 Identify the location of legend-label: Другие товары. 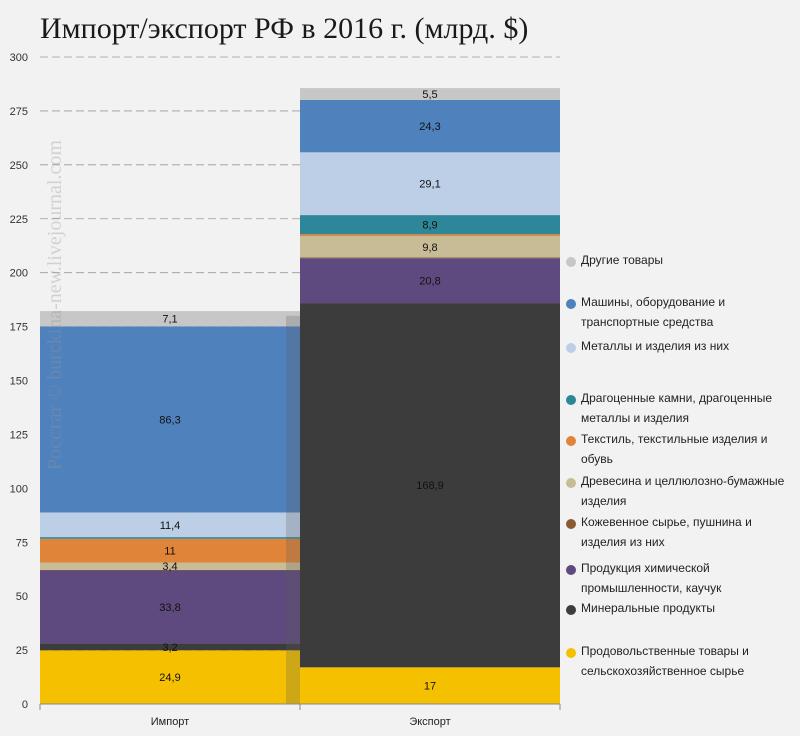
(622, 260).